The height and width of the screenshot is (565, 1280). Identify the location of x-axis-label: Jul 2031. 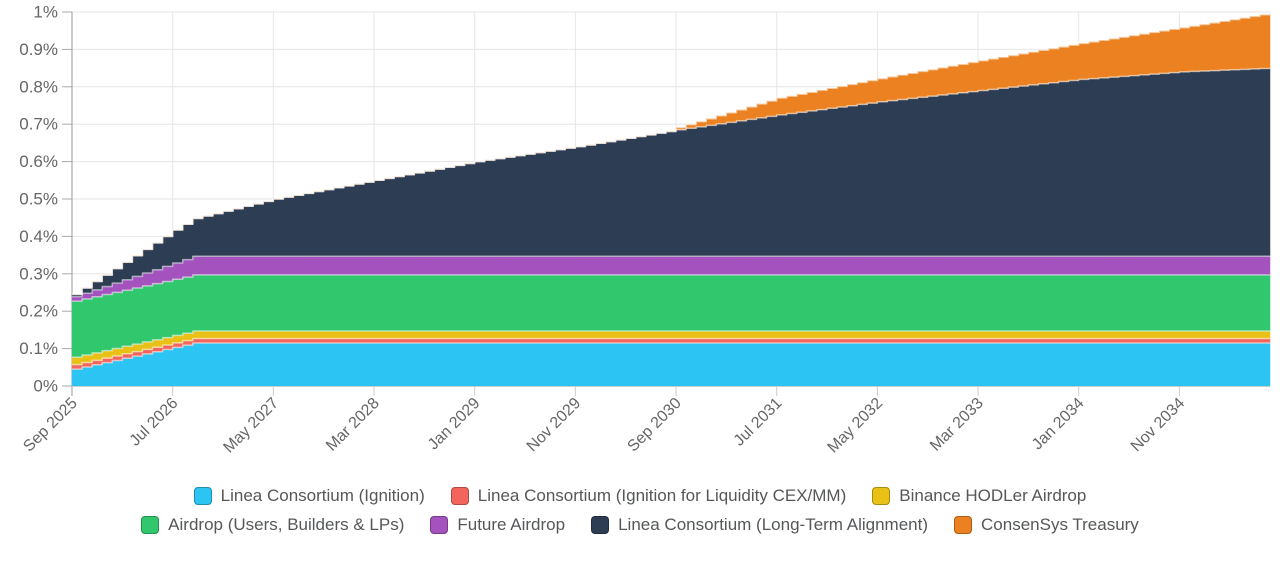
(758, 422).